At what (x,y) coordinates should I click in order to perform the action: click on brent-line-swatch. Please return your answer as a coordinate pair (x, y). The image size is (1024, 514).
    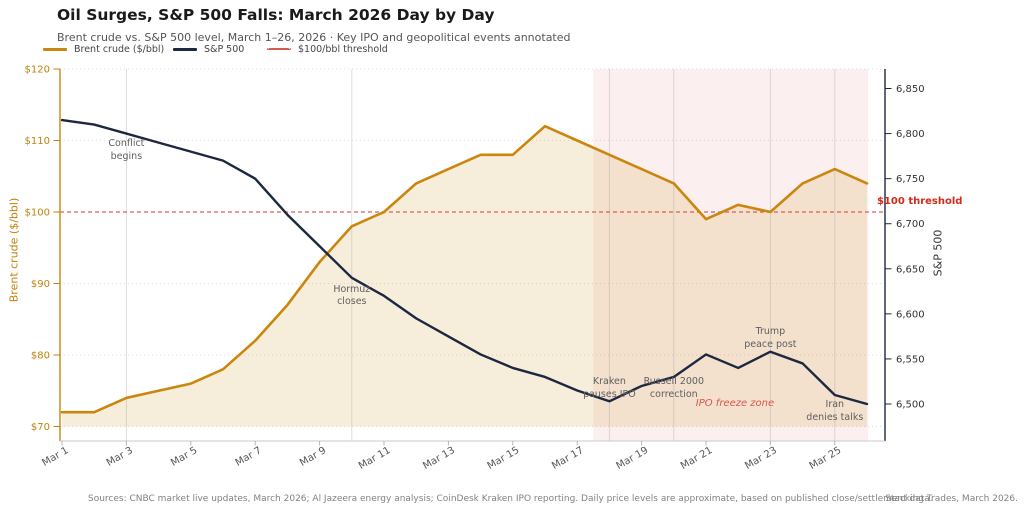
    Looking at the image, I should click on (55, 49).